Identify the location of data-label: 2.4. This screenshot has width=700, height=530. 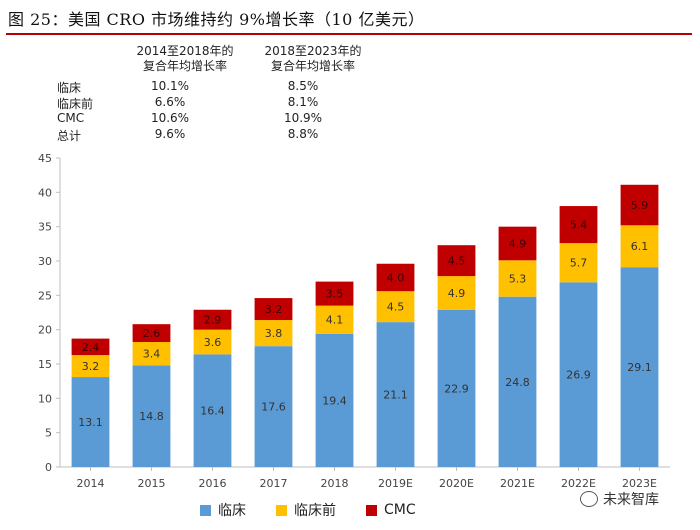
(91, 347).